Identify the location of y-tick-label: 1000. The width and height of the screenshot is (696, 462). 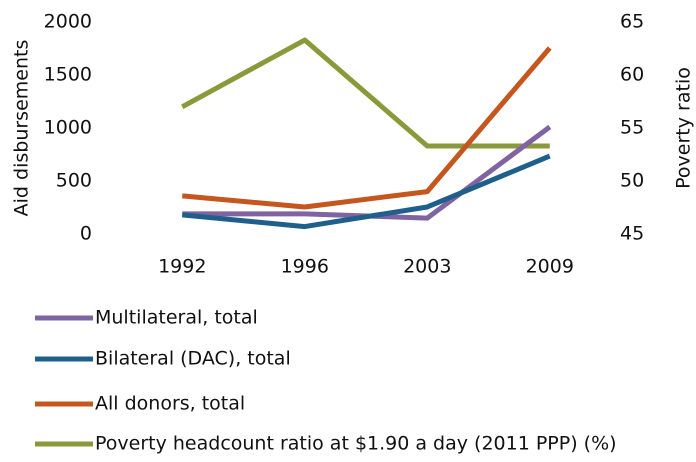
(68, 128).